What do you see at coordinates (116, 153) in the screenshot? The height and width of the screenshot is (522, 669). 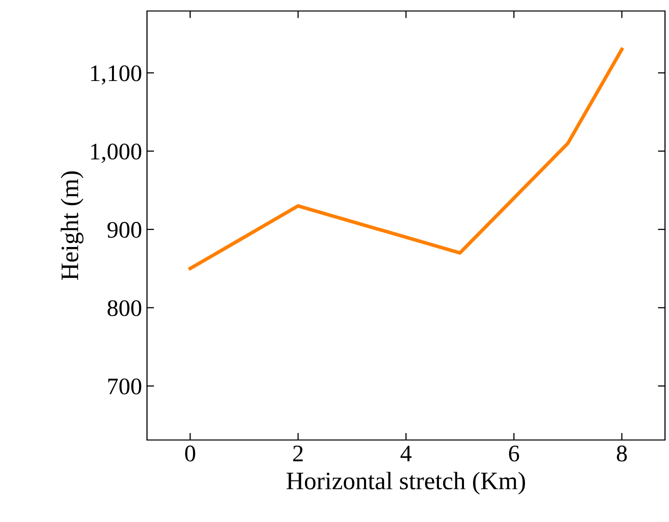 I see `y-tick-label: 1,000` at bounding box center [116, 153].